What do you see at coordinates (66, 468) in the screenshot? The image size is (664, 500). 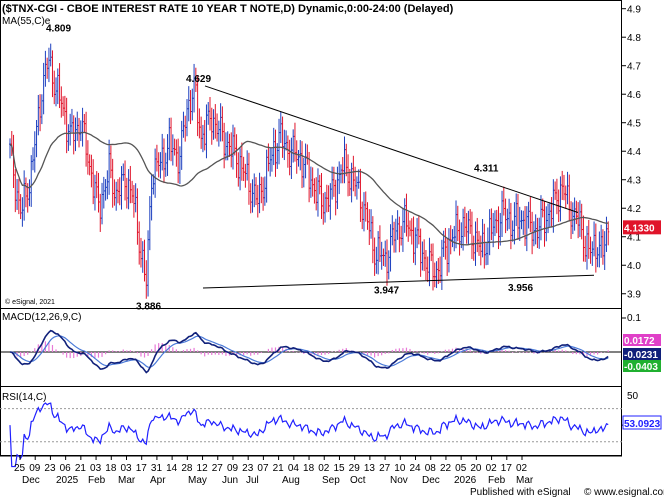 I see `time-tick-label: 06` at bounding box center [66, 468].